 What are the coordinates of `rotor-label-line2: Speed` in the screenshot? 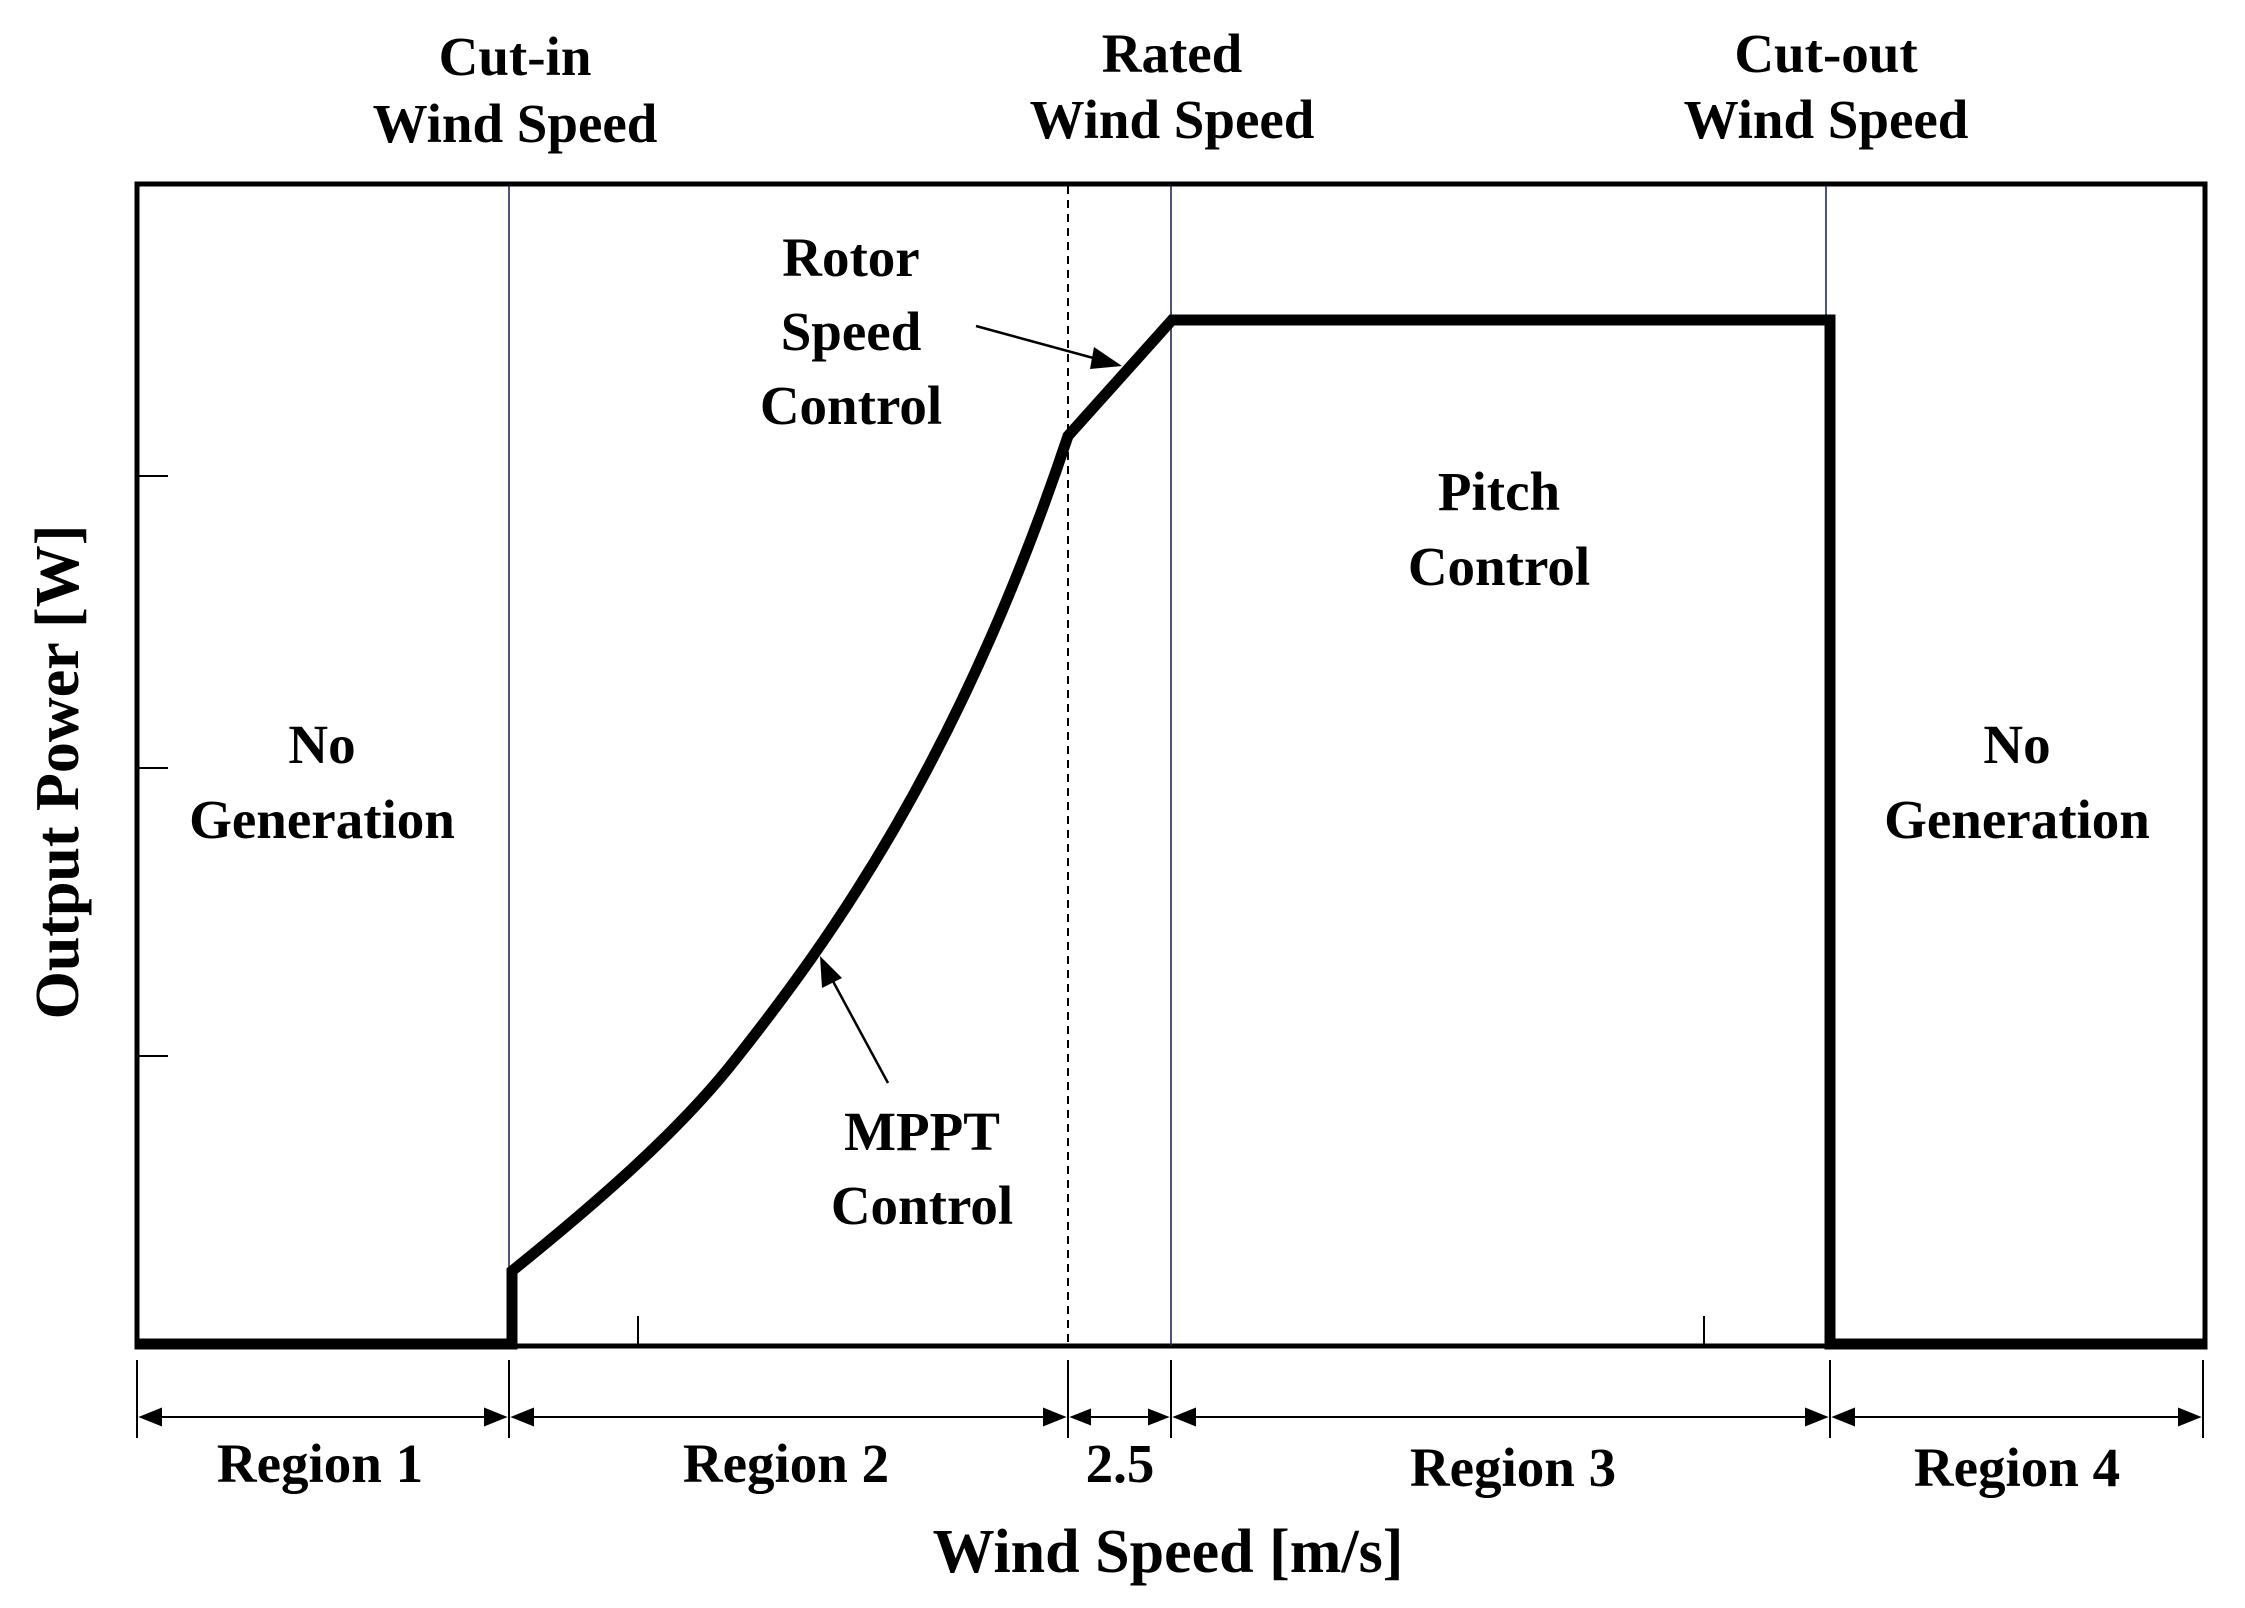 It's located at (851, 331).